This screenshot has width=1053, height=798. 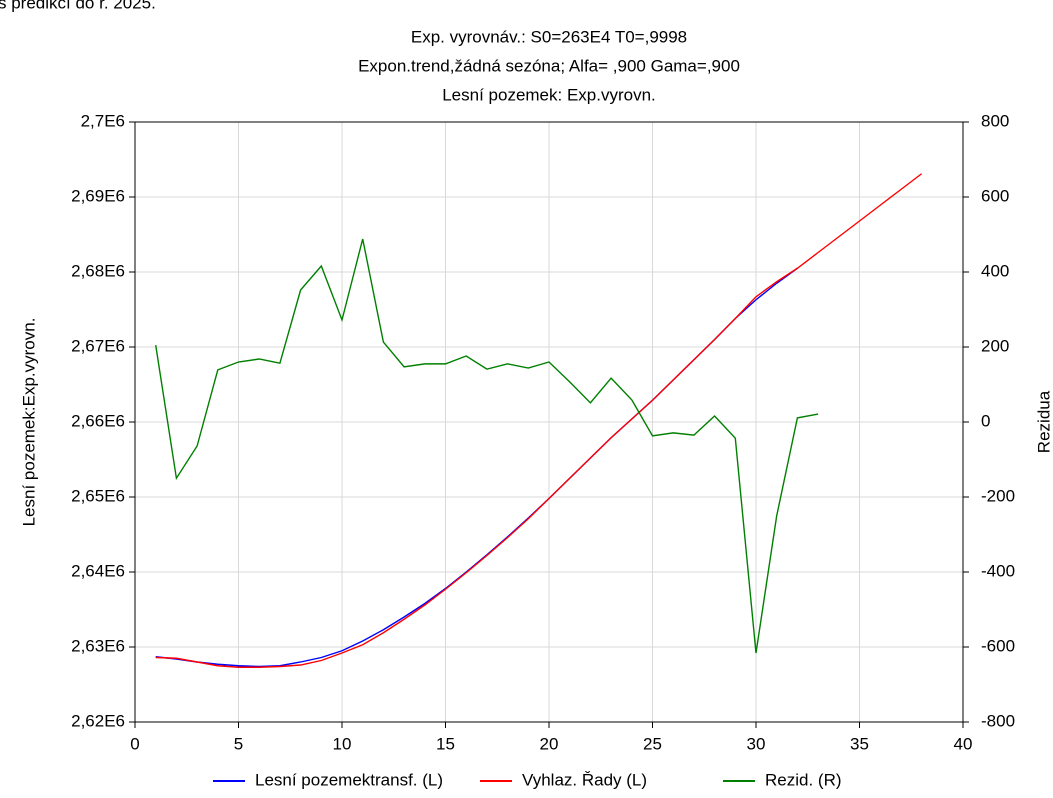 I want to click on y2-tick-label: -400, so click(x=998, y=570).